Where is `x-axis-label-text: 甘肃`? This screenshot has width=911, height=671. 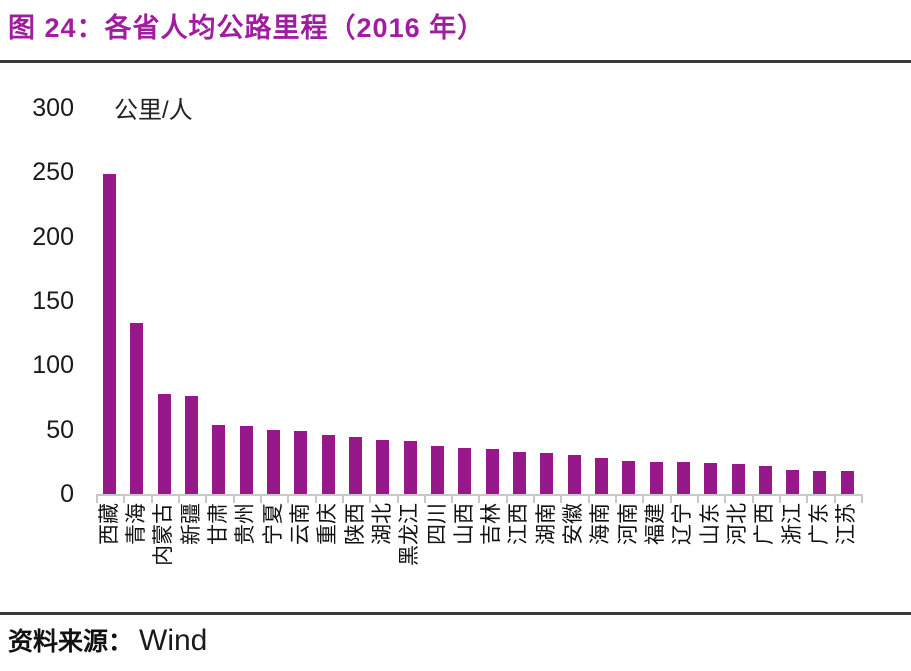
x-axis-label-text: 甘肃 is located at coordinates (218, 524).